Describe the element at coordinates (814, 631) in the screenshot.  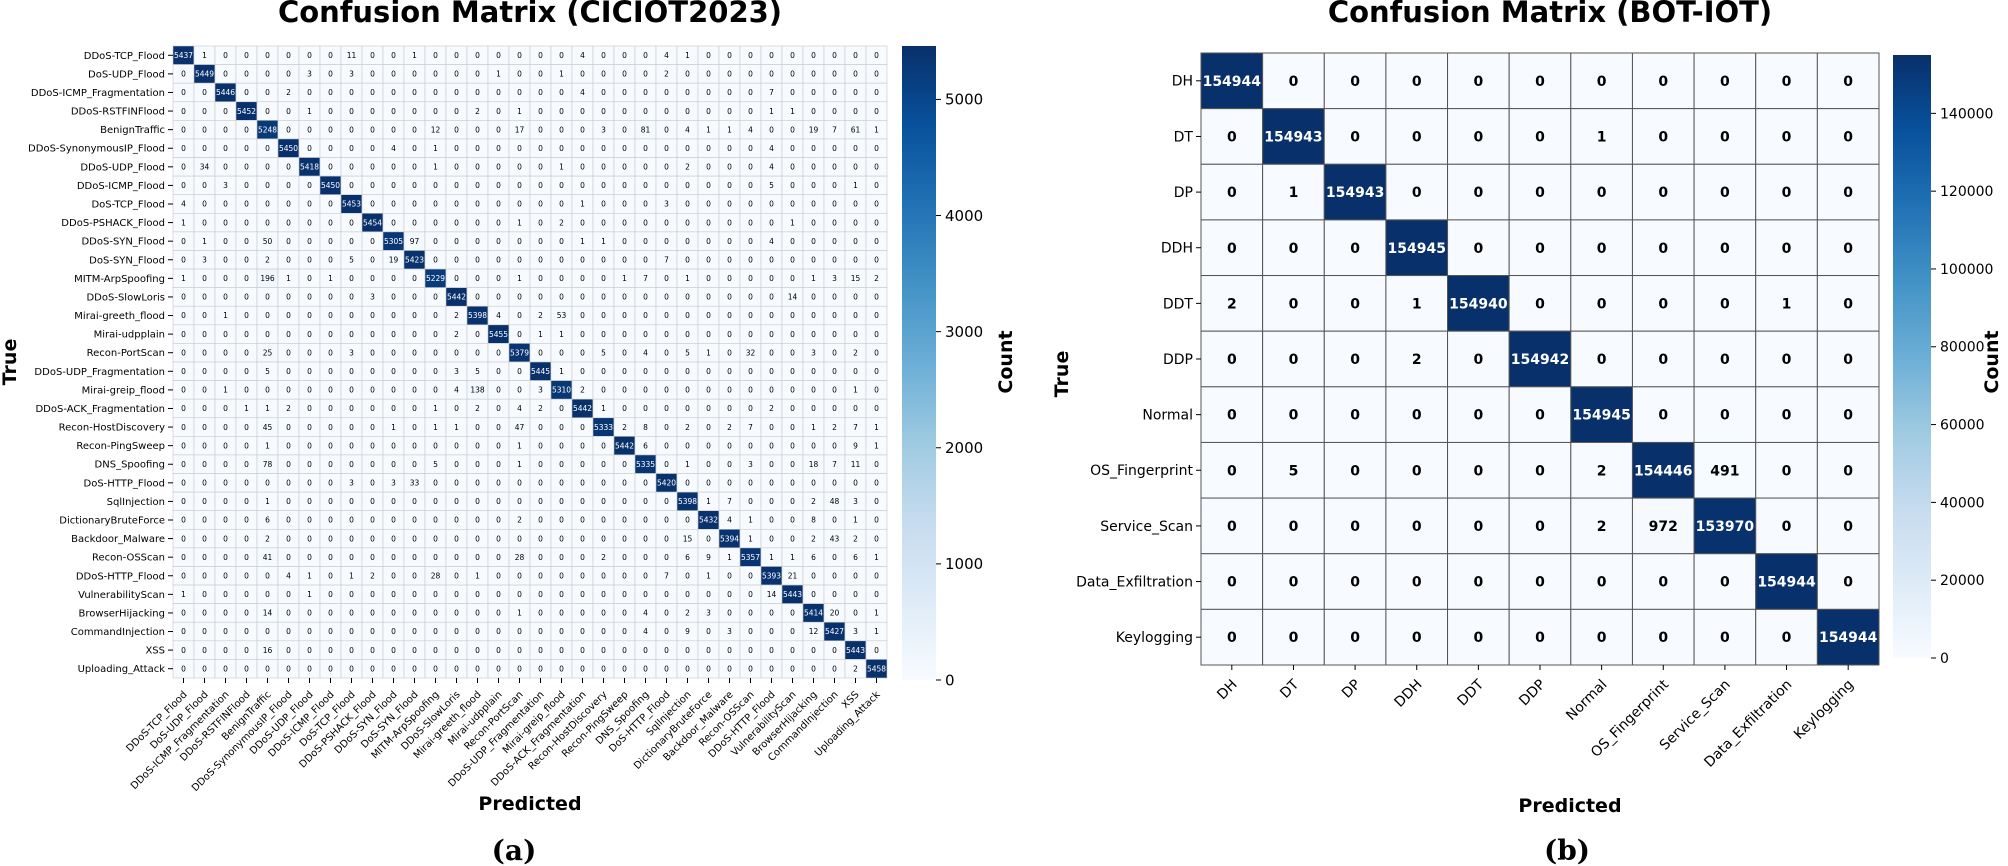
I see `cell-value-label: 12` at that location.